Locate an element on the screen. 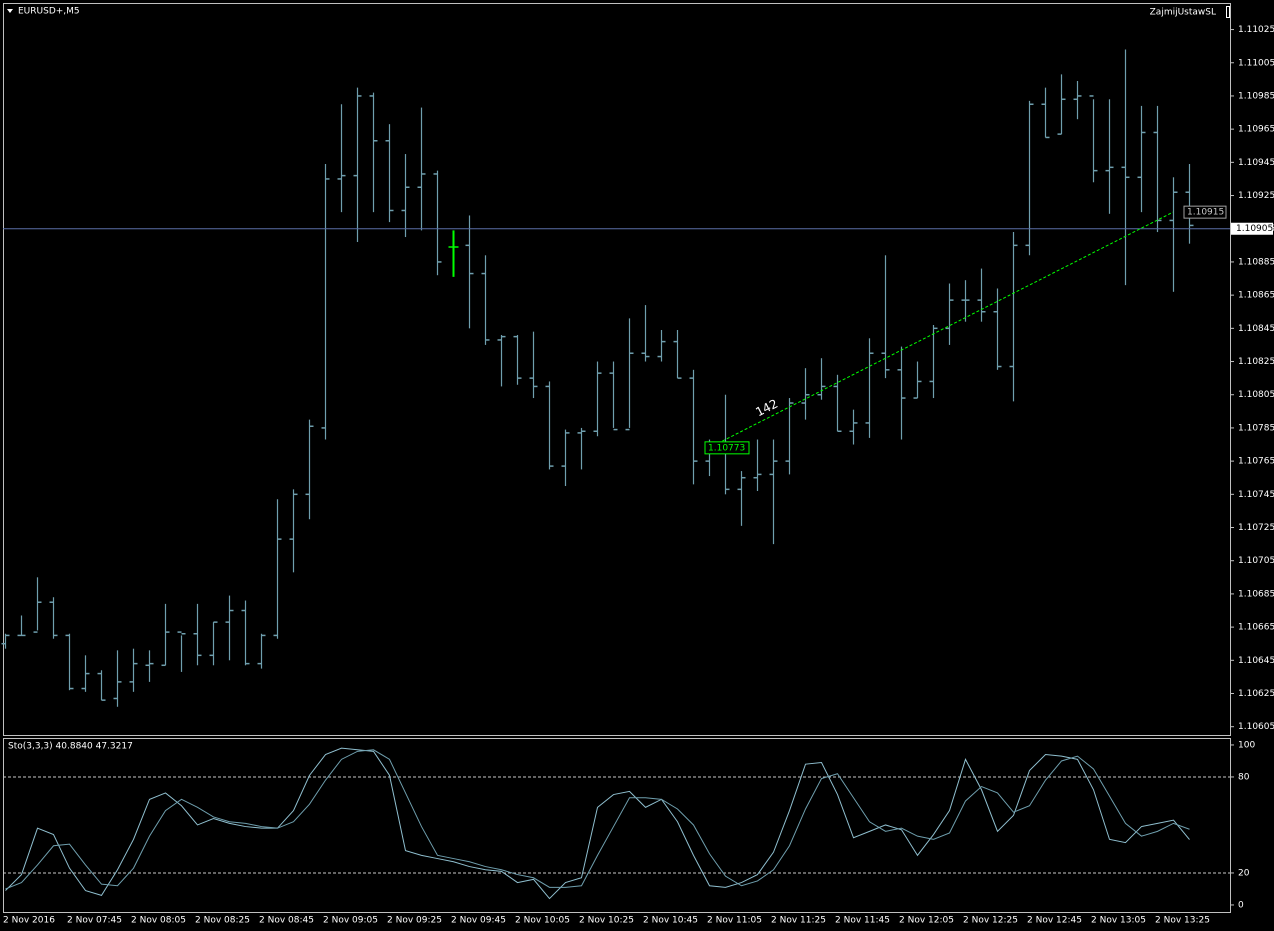 Image resolution: width=1274 pixels, height=931 pixels. y-tick-label: 1.10625 is located at coordinates (1256, 694).